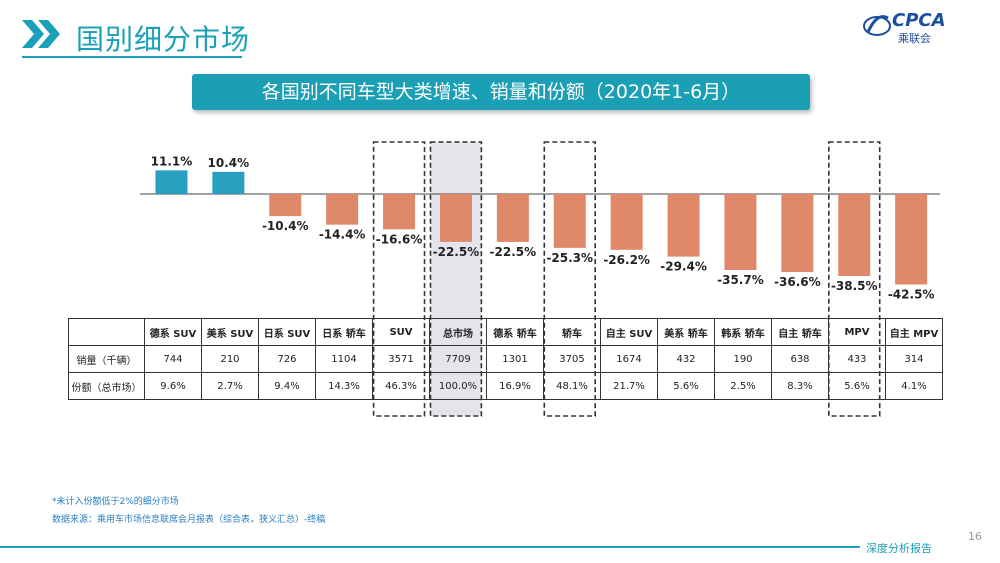 The width and height of the screenshot is (1000, 563). Describe the element at coordinates (854, 286) in the screenshot. I see `bar-value-label: -38.5%` at that location.